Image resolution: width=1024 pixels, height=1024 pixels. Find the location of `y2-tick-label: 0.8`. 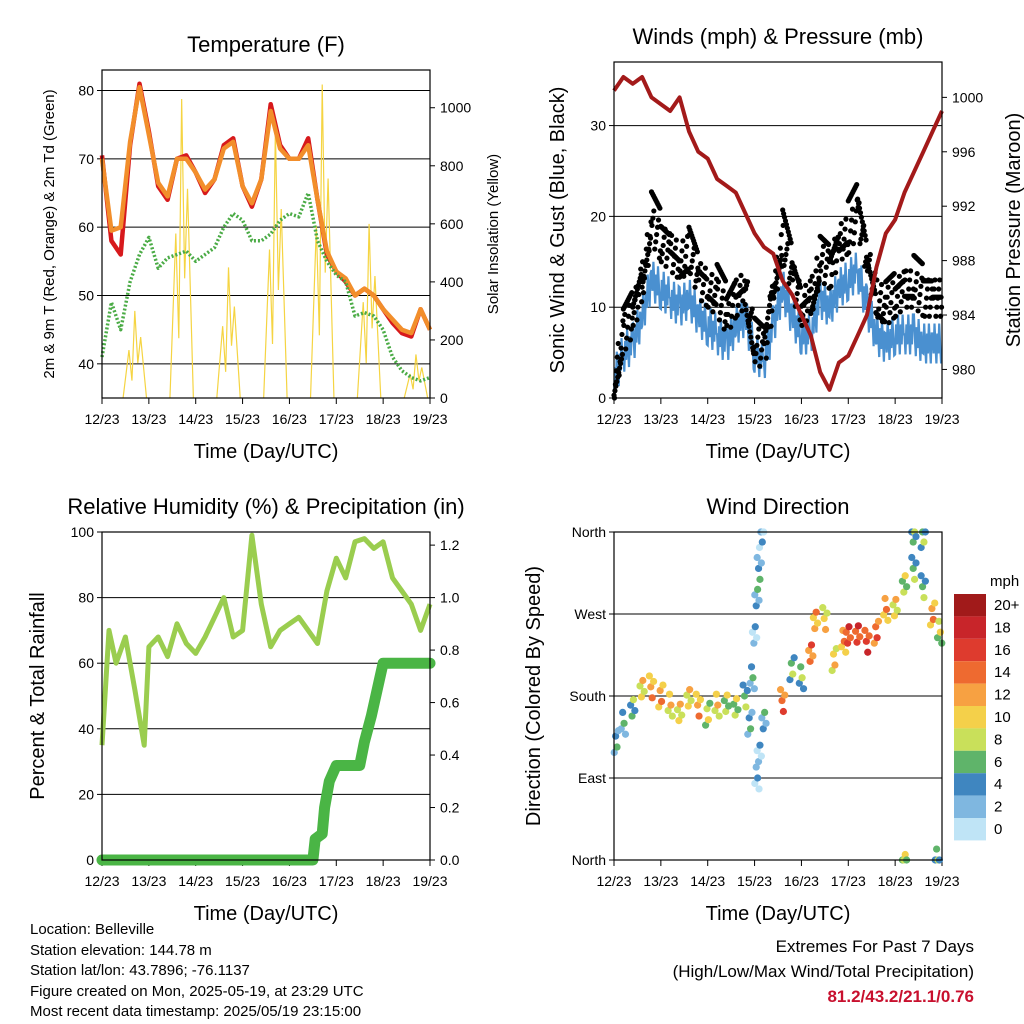

y2-tick-label: 0.8 is located at coordinates (450, 650).